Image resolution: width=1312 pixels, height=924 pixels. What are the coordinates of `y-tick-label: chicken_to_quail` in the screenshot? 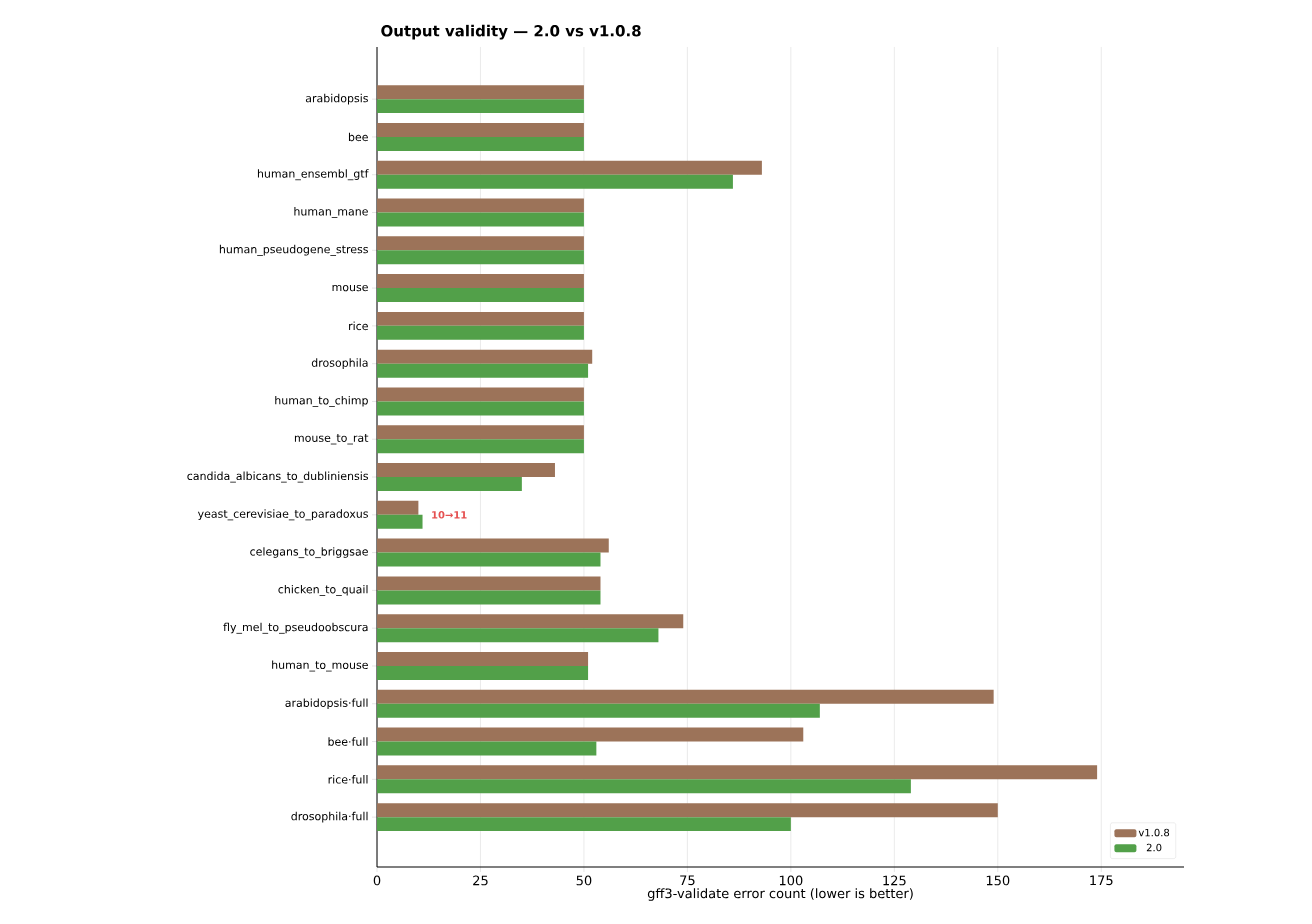 It's located at (323, 590).